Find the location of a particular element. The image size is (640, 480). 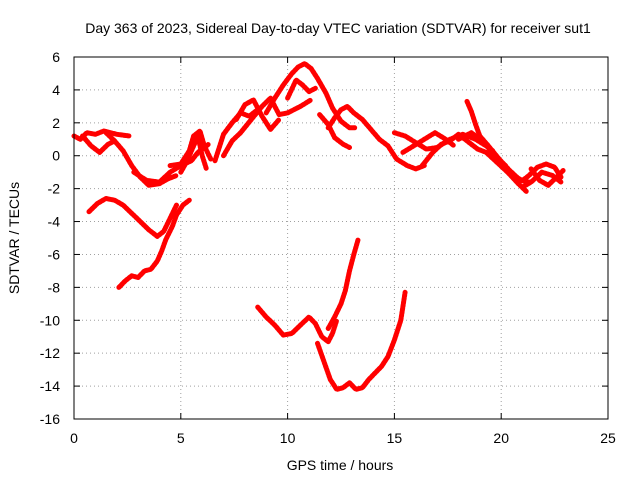

y-tick-label: 2 is located at coordinates (56, 123).